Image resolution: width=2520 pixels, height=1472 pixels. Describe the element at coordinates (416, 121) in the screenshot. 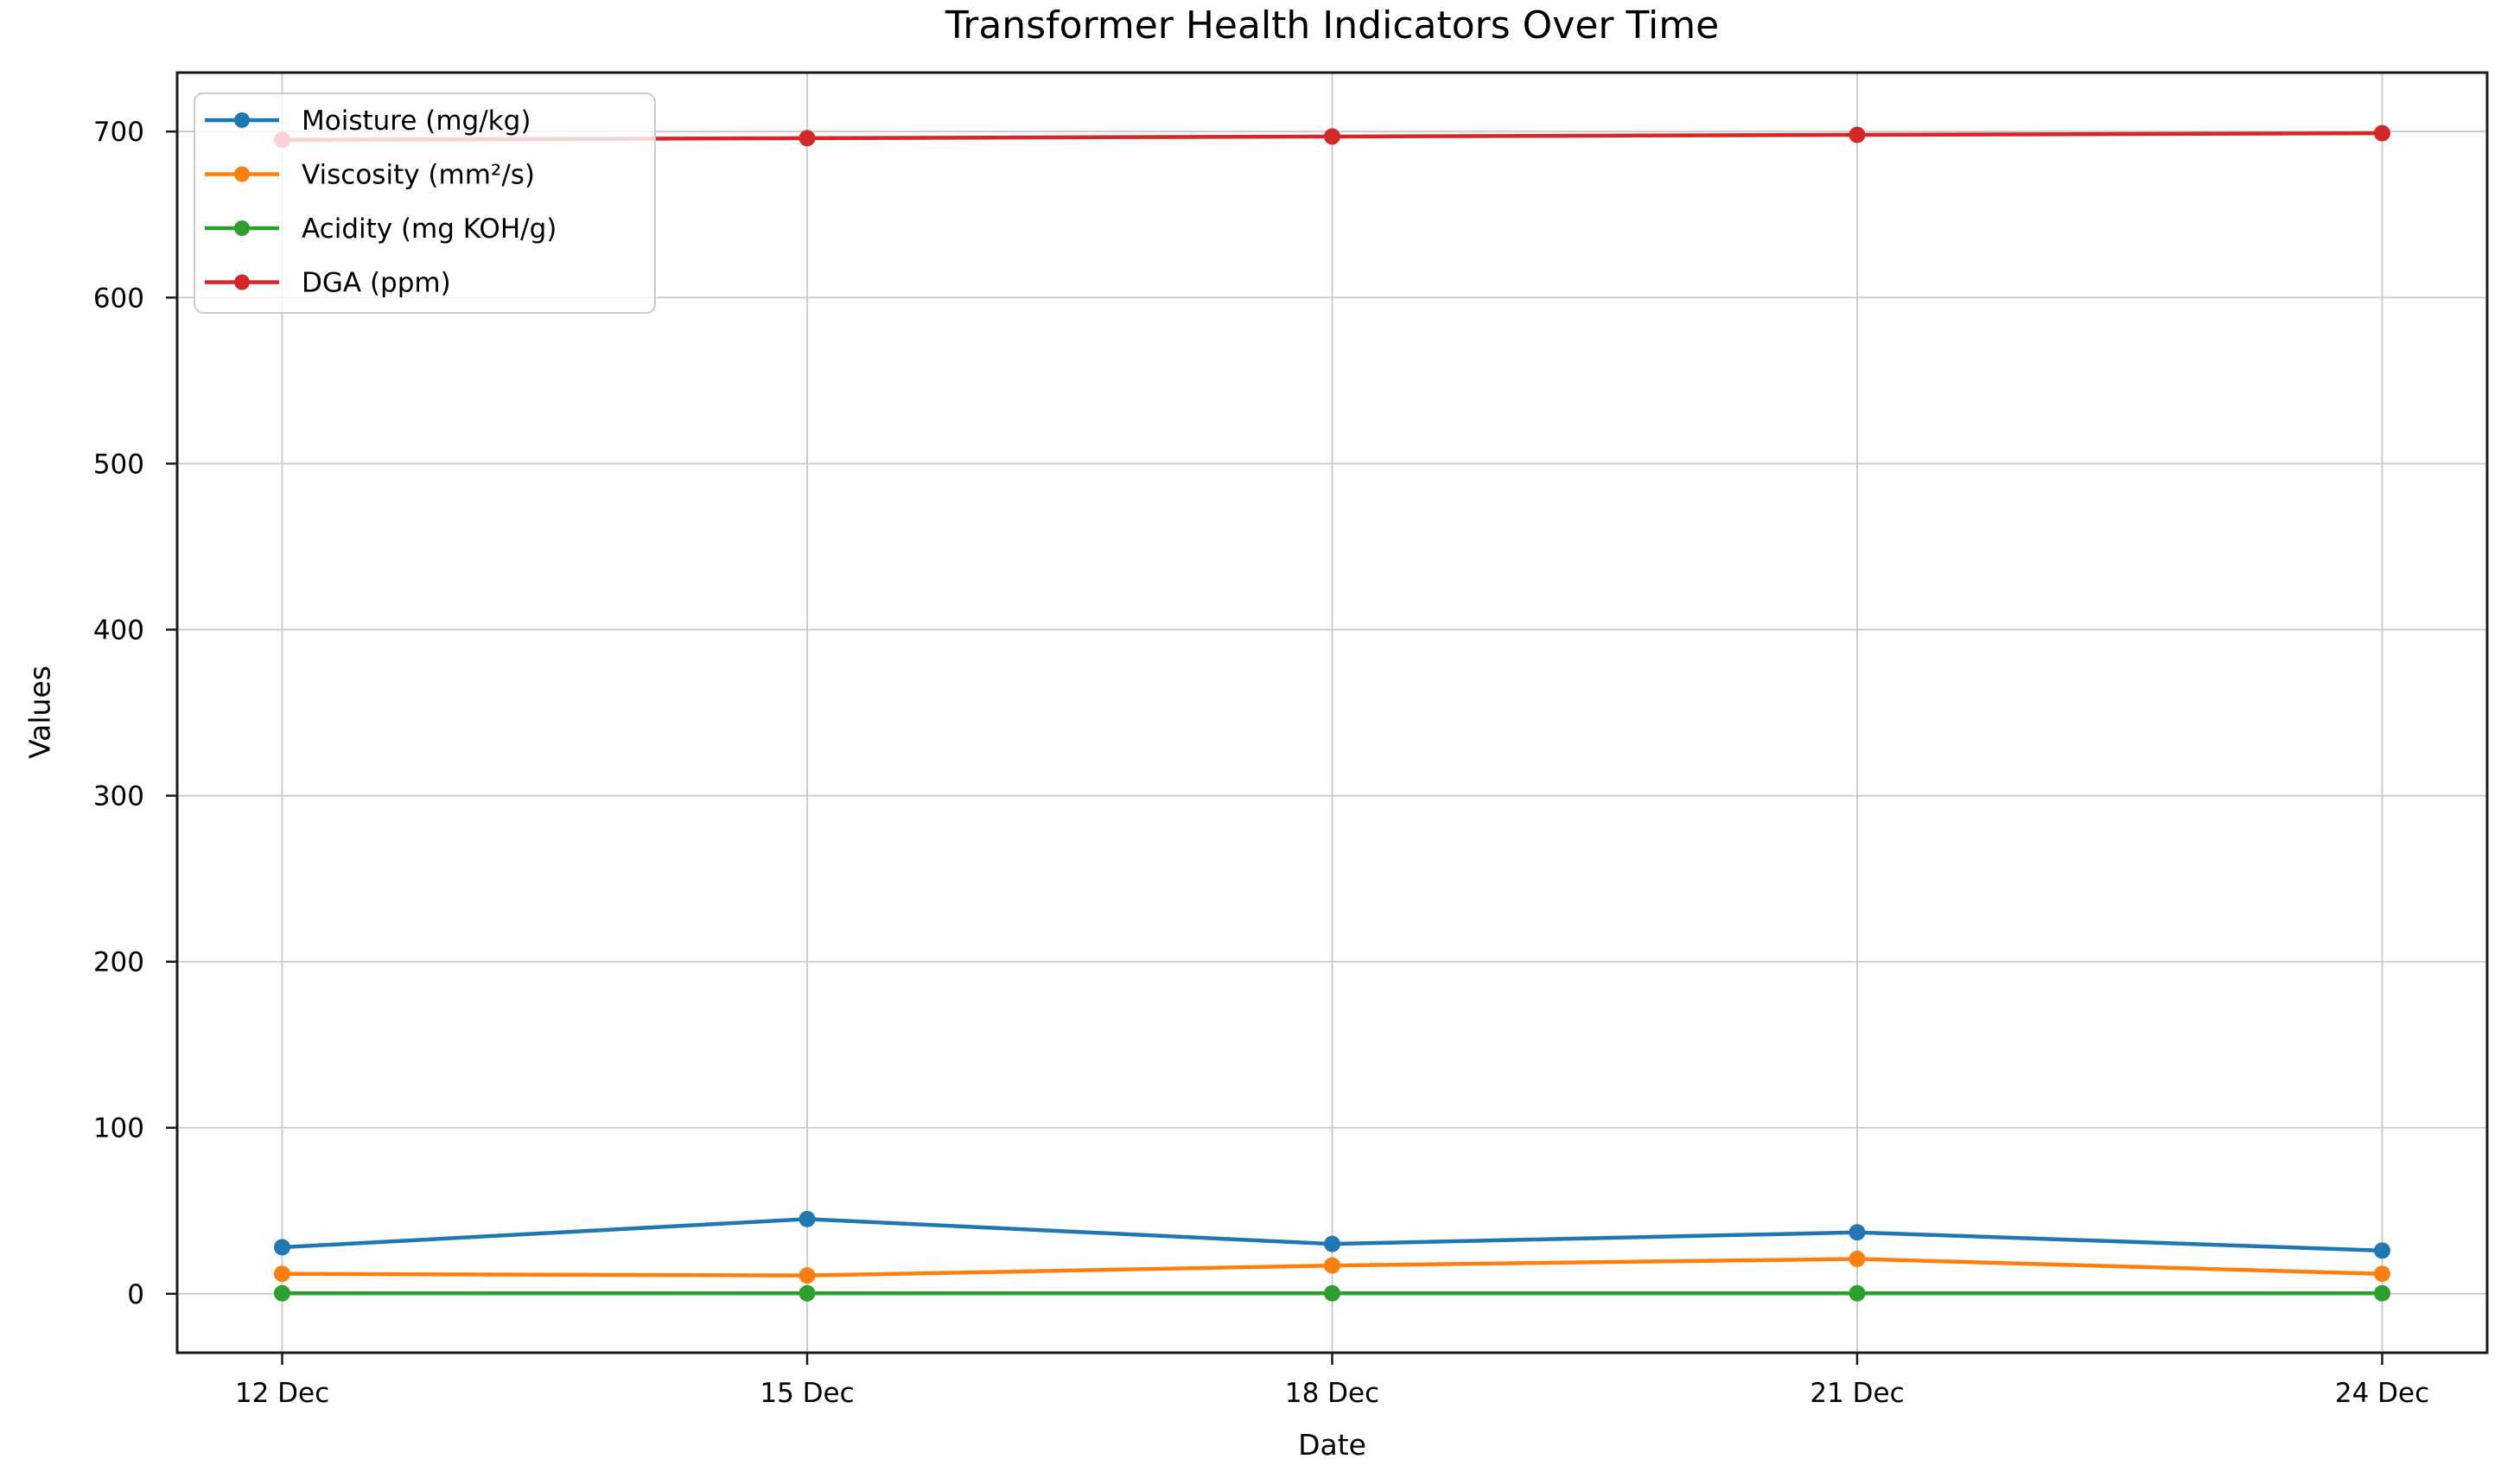

I see `legend-label: Moisture (mg/kg)` at that location.